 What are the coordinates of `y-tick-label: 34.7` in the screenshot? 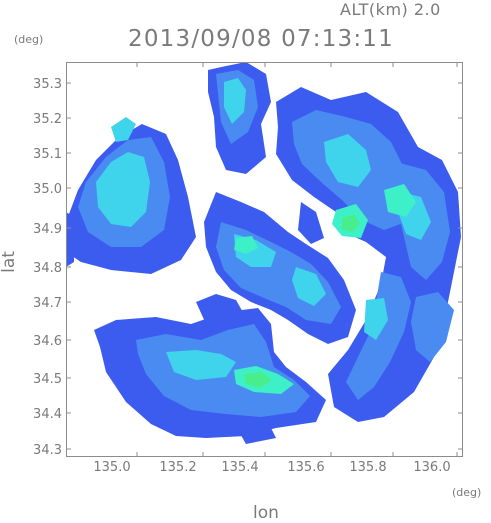 It's located at (47, 303).